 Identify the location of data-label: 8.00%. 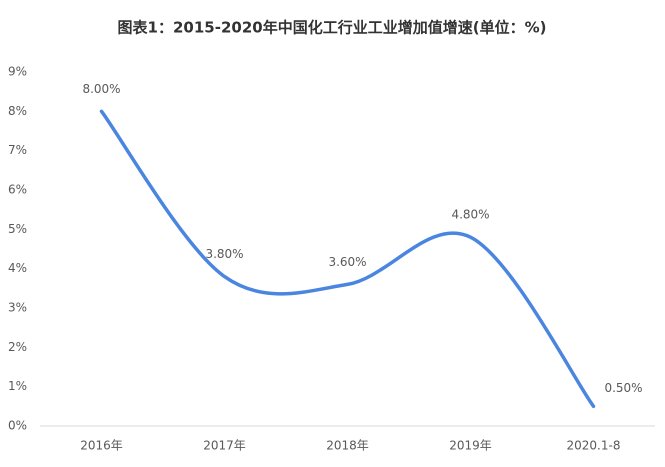
(101, 89).